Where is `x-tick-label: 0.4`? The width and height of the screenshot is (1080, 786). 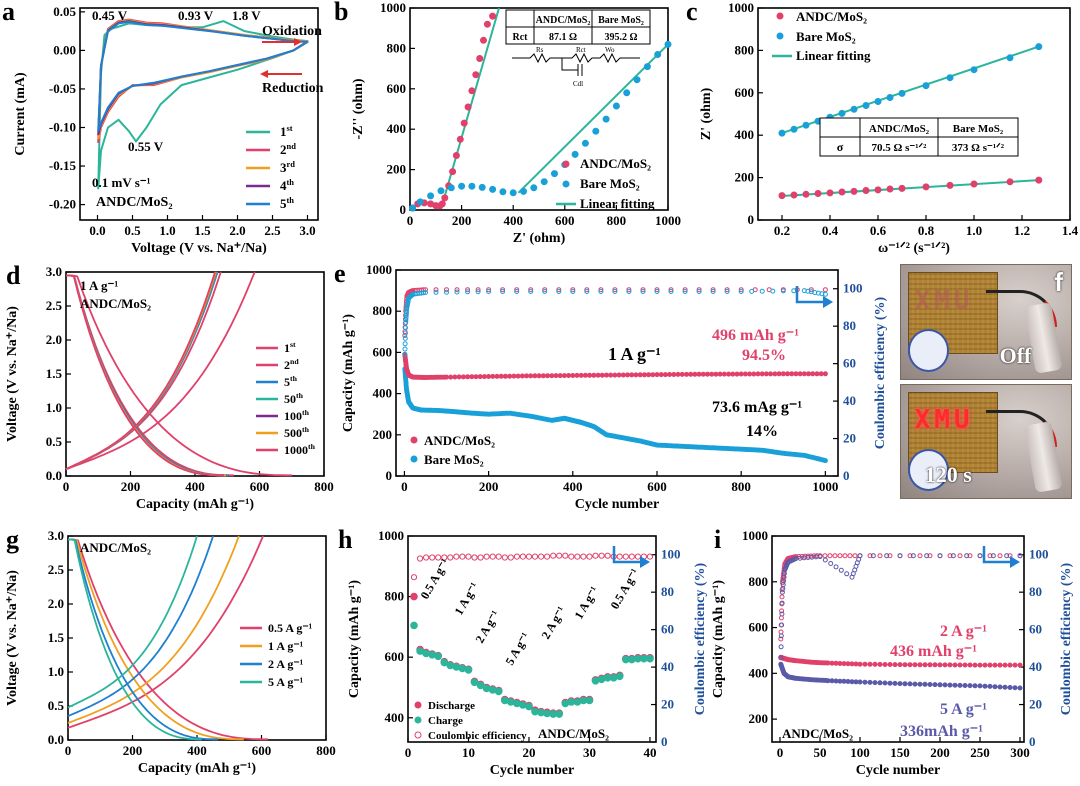
x-tick-label: 0.4 is located at coordinates (830, 230).